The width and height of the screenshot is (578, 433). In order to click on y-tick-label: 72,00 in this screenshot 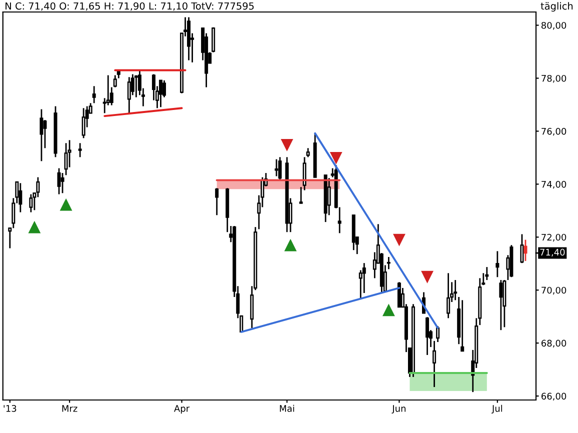, I will do `click(554, 238)`.